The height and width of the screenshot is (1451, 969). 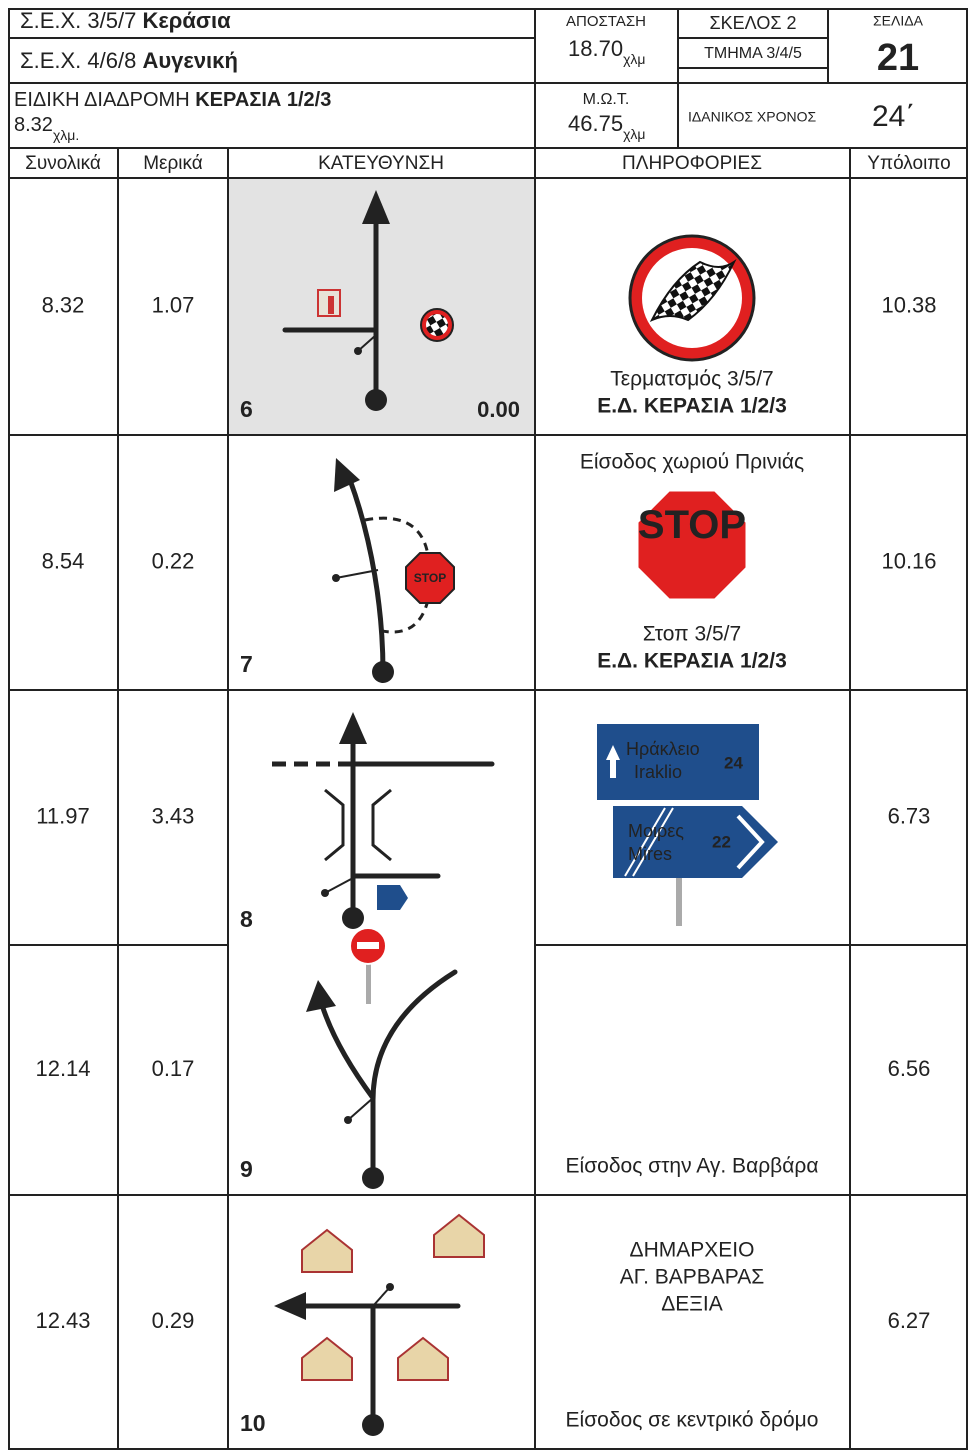 What do you see at coordinates (898, 58) in the screenshot?
I see `page-number: 21` at bounding box center [898, 58].